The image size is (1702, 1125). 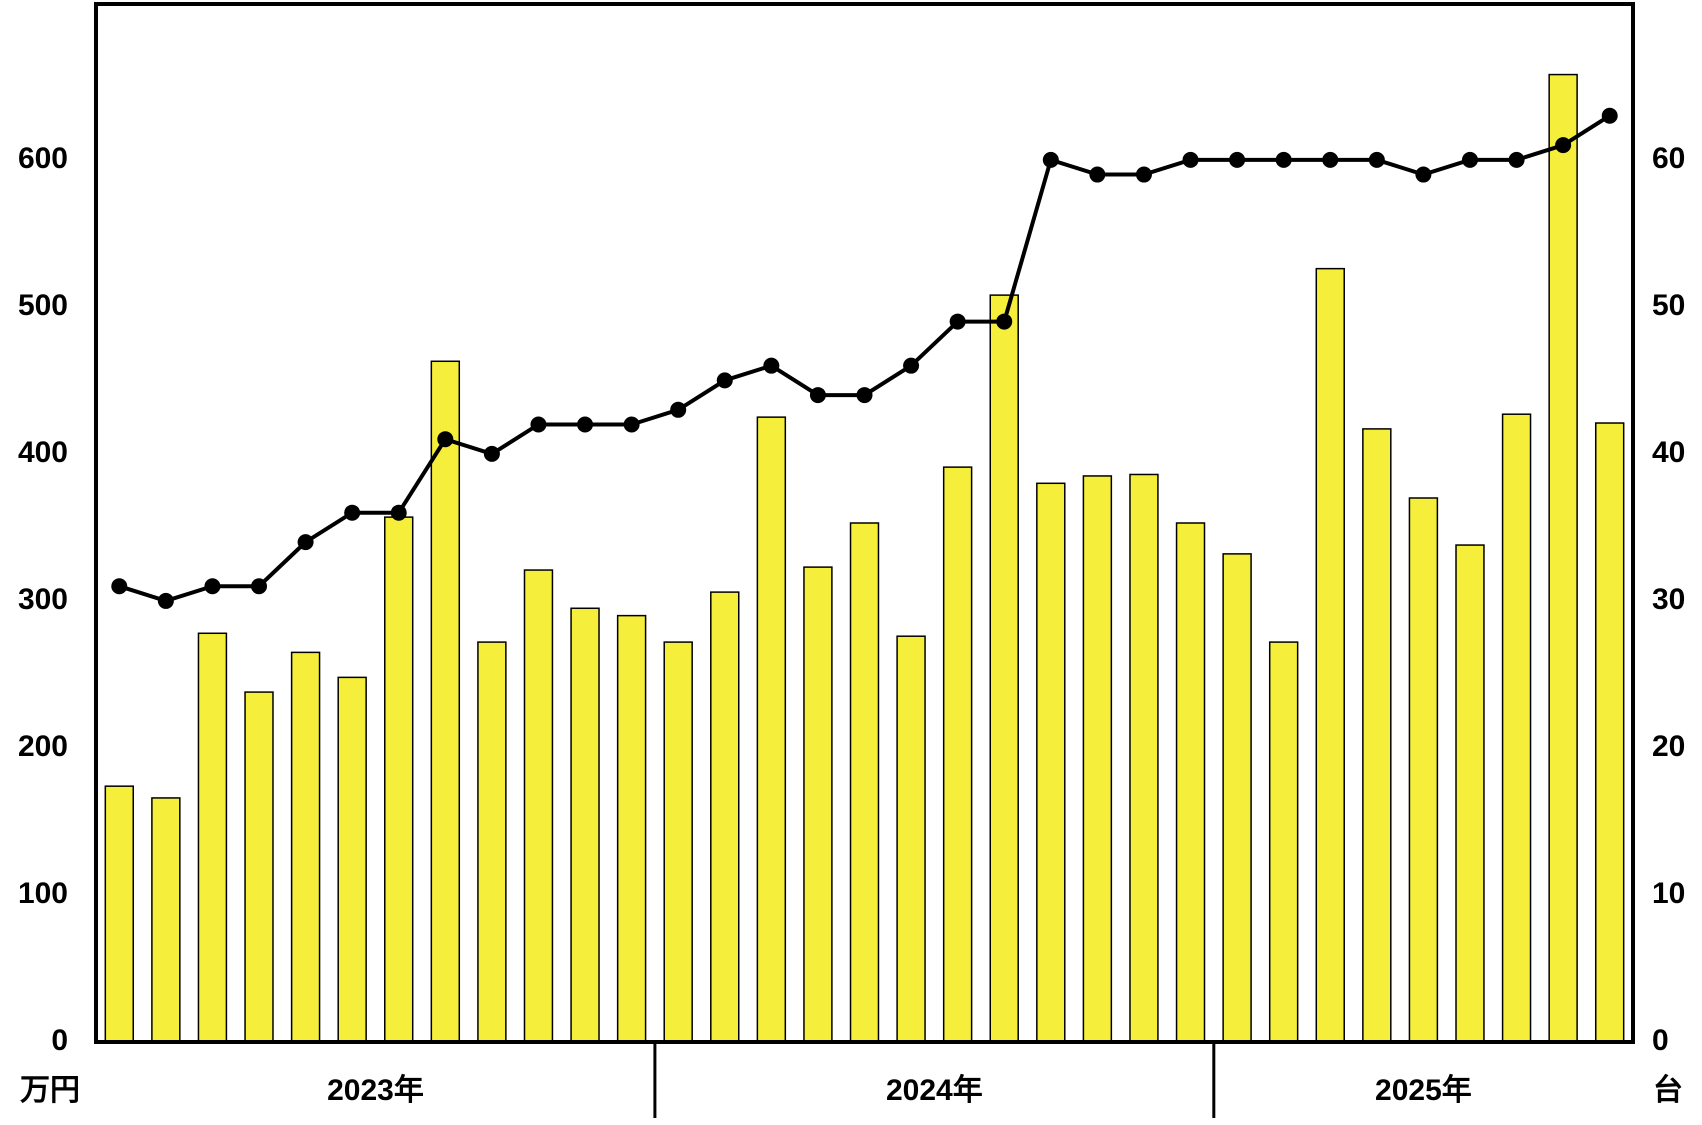 I want to click on y-tick-label: 200, so click(x=43, y=746).